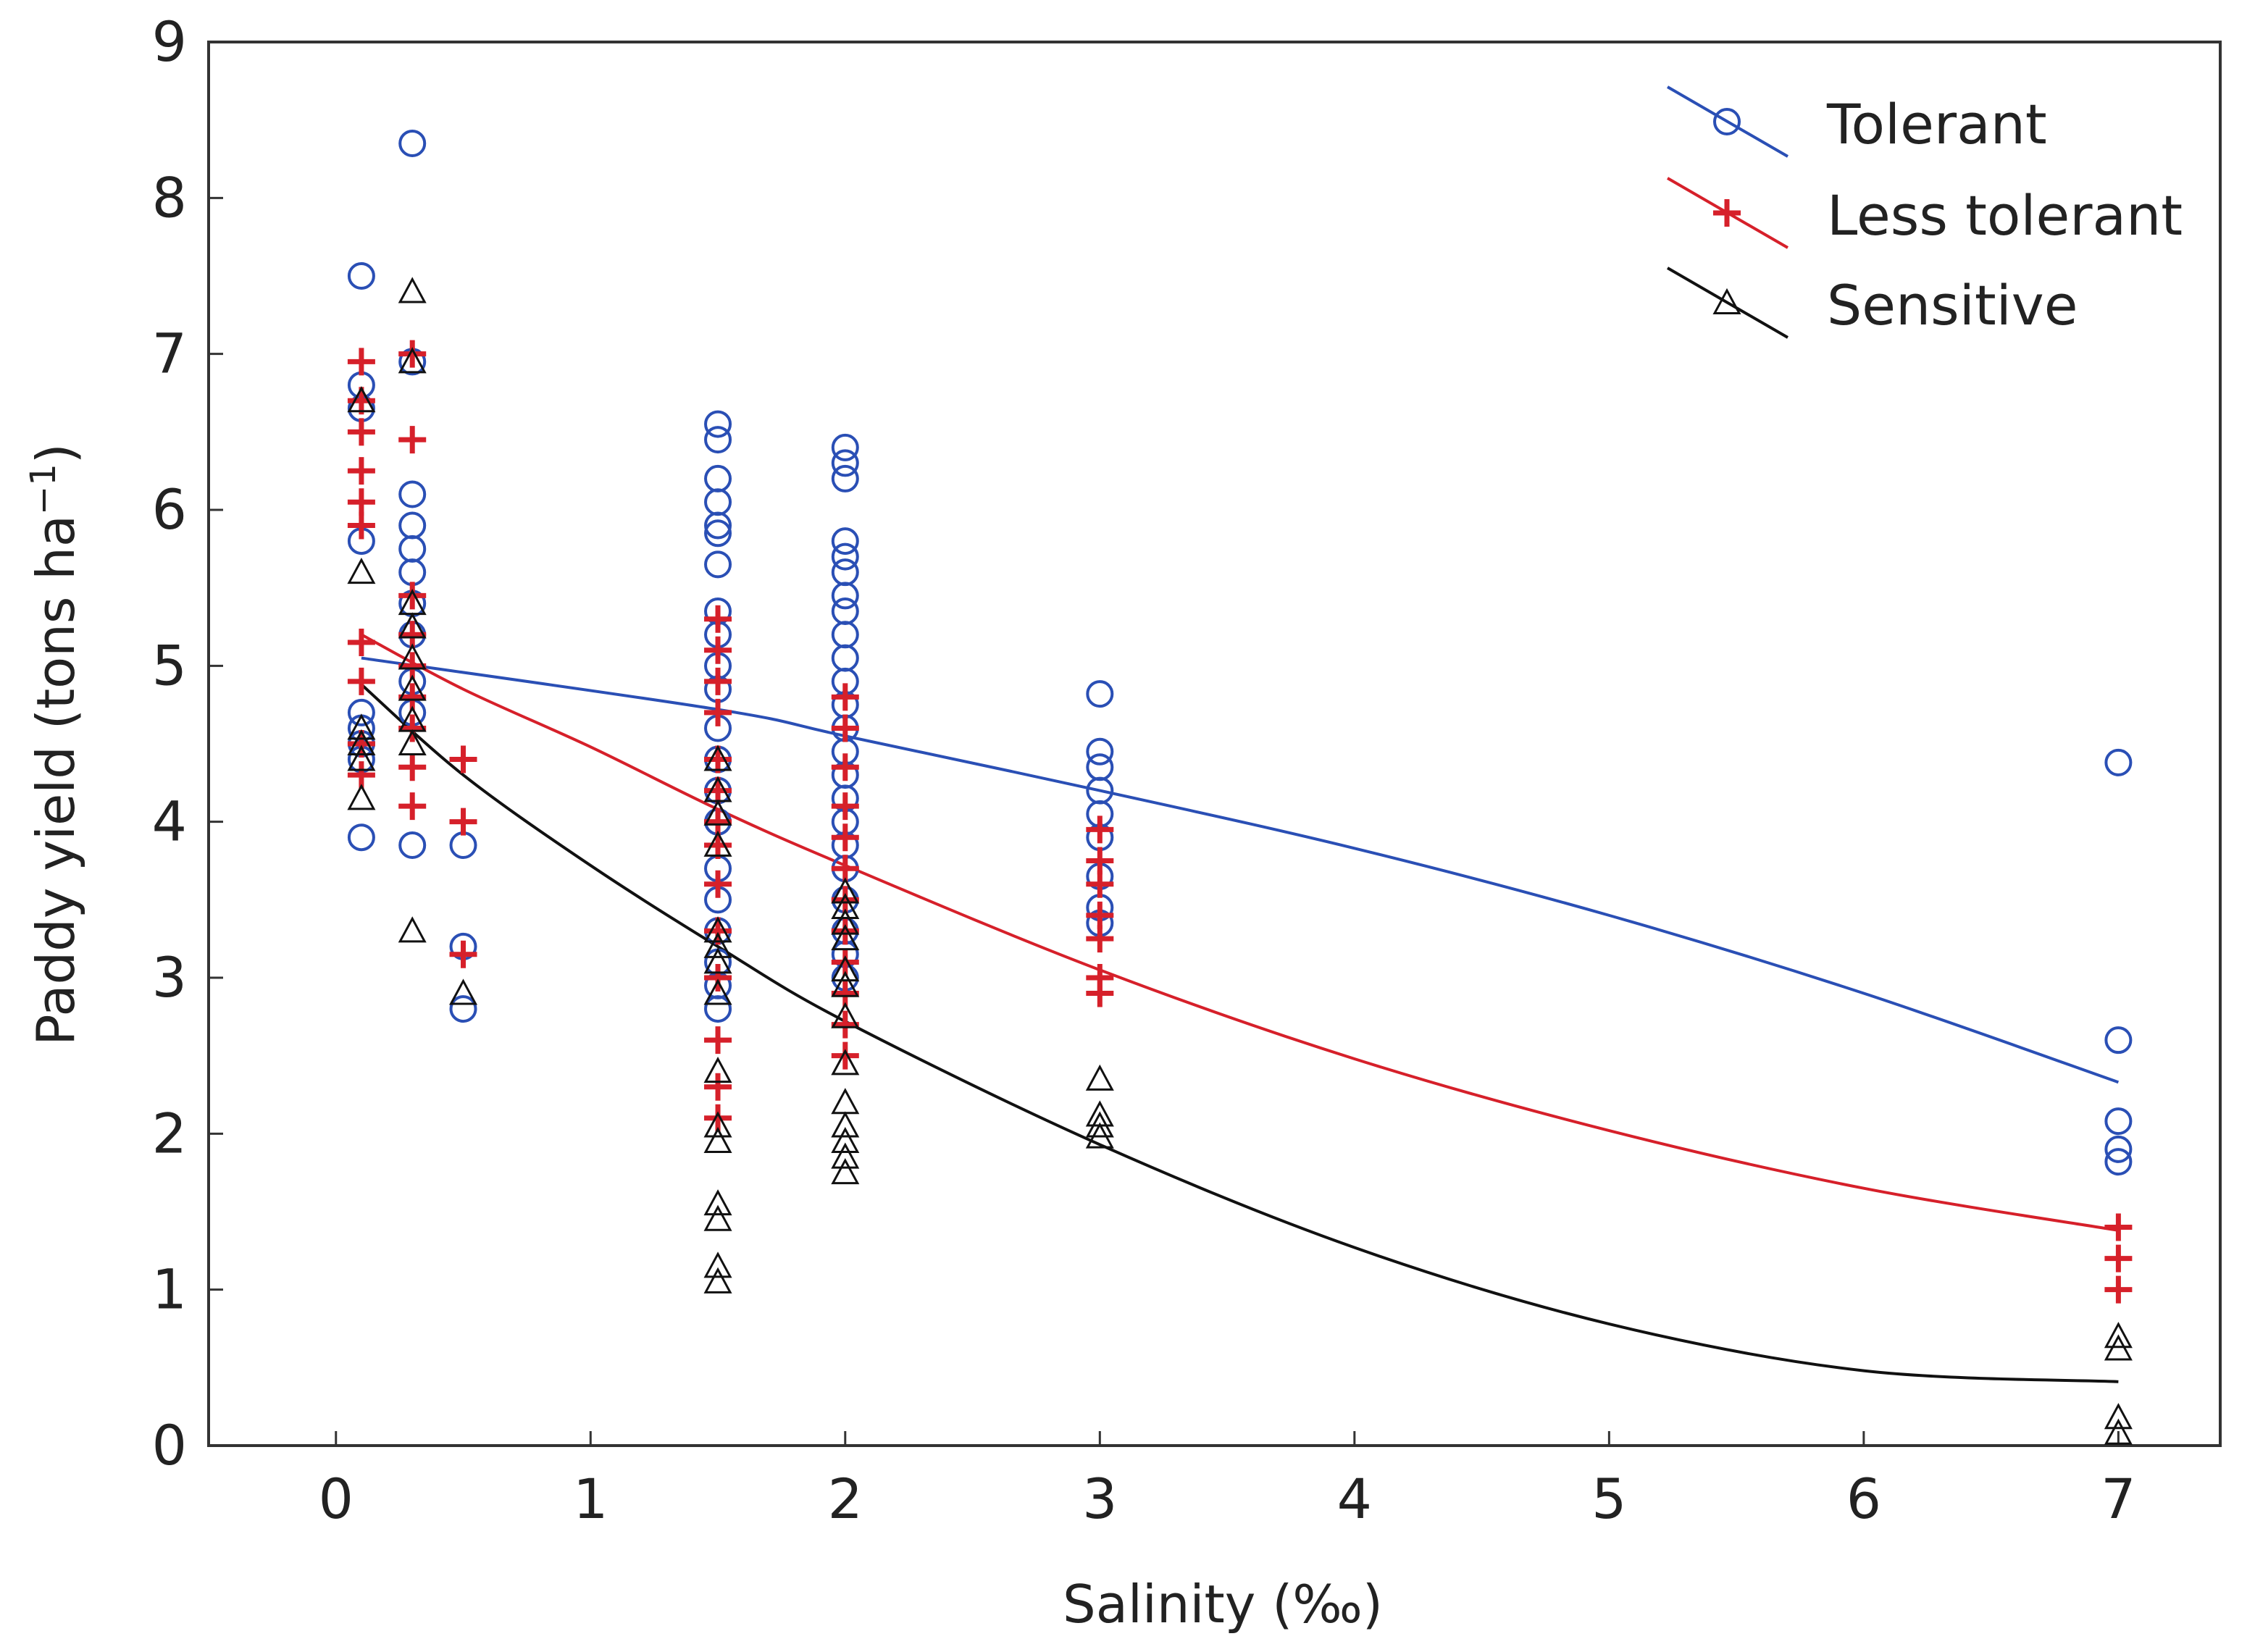  What do you see at coordinates (1856, 122) in the screenshot?
I see `legend-item: Tolerant` at bounding box center [1856, 122].